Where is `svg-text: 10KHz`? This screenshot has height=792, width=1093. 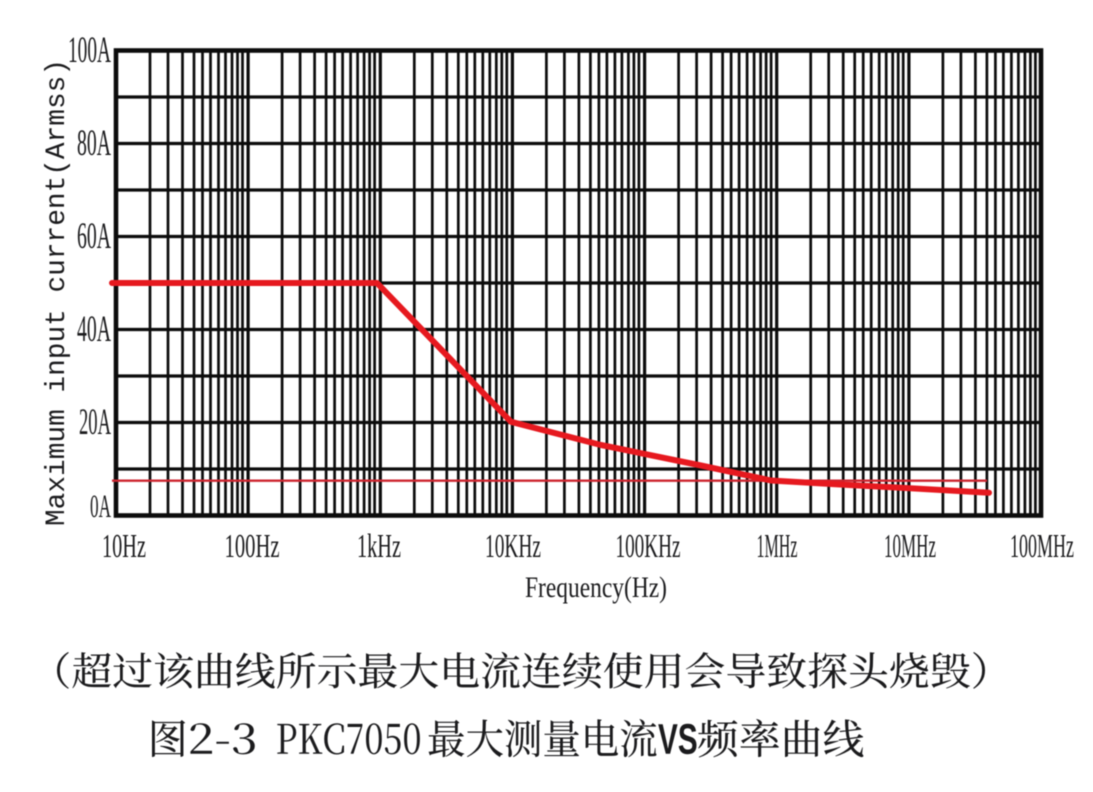 svg-text: 10KHz is located at coordinates (513, 546).